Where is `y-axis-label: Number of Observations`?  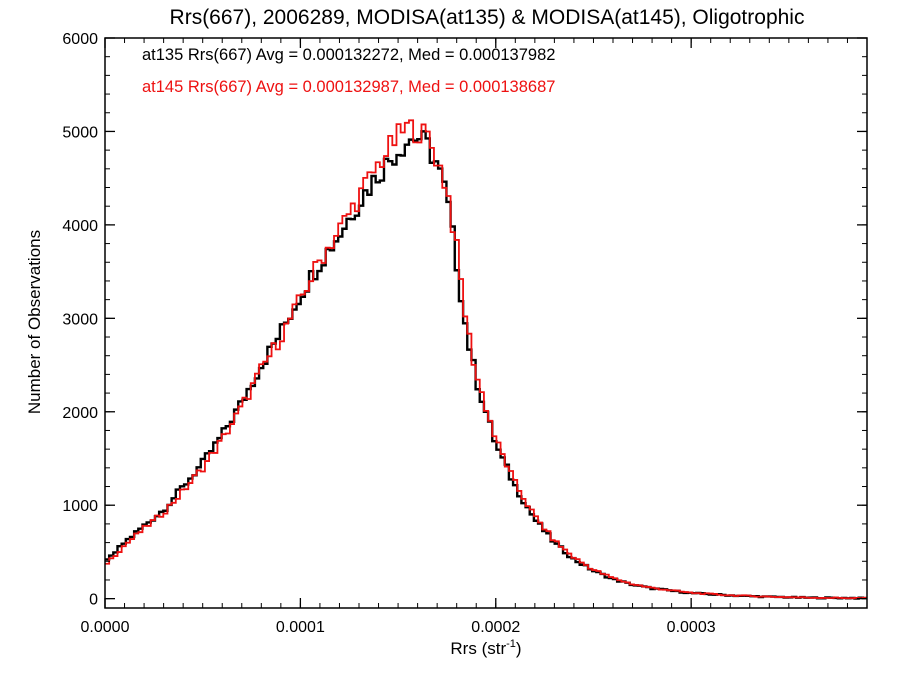 y-axis-label: Number of Observations is located at coordinates (34, 322).